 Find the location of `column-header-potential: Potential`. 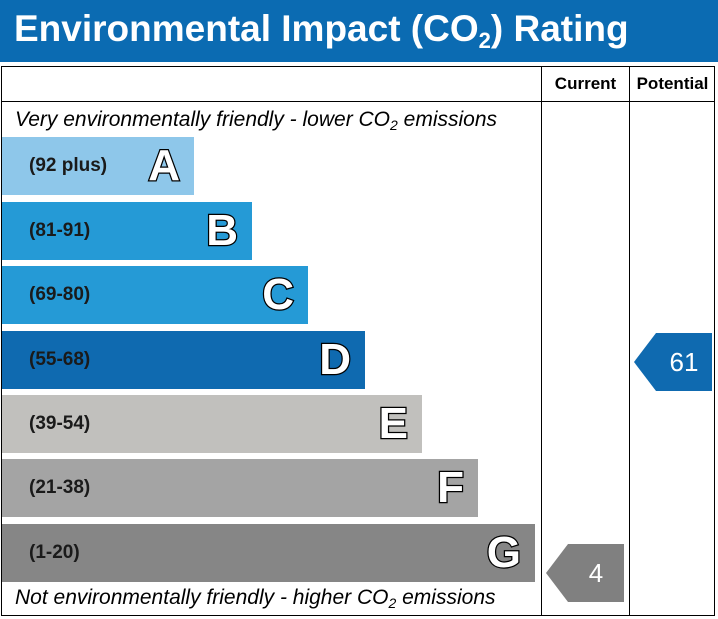

column-header-potential: Potential is located at coordinates (672, 83).